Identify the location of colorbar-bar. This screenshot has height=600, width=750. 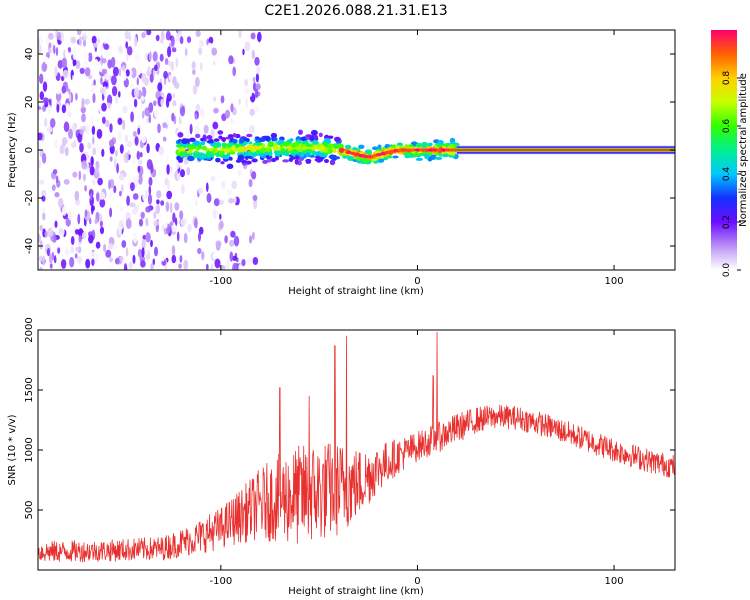
(724, 150).